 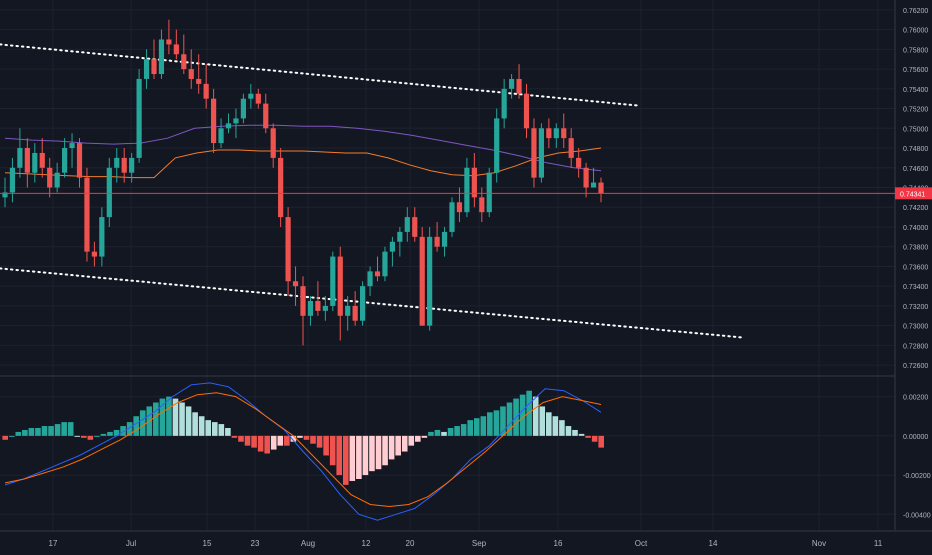 I want to click on price-tick-label: 0.73200, so click(x=915, y=307).